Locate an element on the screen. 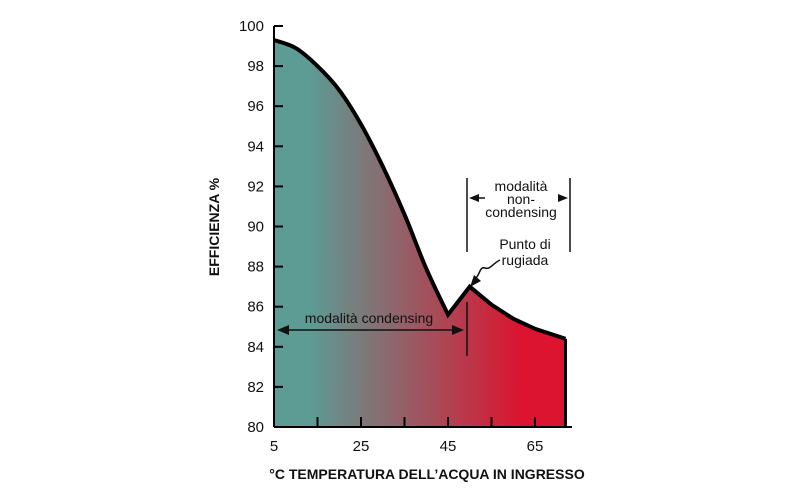  y-tick-label: 80 is located at coordinates (255, 427).